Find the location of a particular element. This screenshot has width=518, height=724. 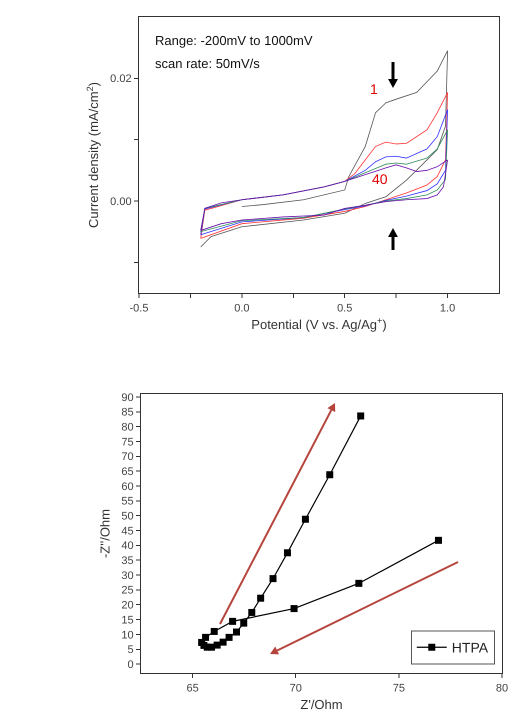

y-tick-label: 35 is located at coordinates (127, 561).